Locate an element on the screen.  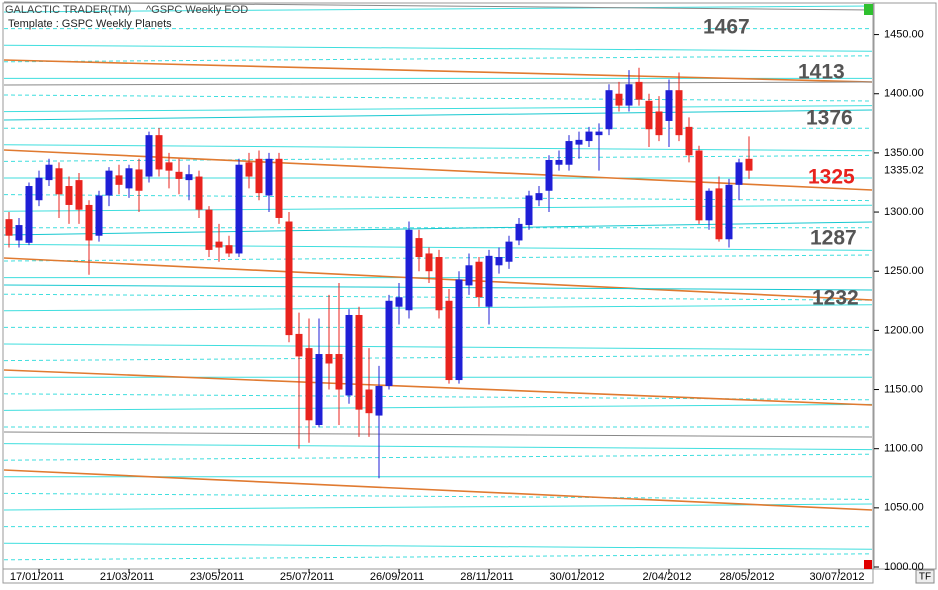
y-tick-label: 1050.00 is located at coordinates (904, 508).